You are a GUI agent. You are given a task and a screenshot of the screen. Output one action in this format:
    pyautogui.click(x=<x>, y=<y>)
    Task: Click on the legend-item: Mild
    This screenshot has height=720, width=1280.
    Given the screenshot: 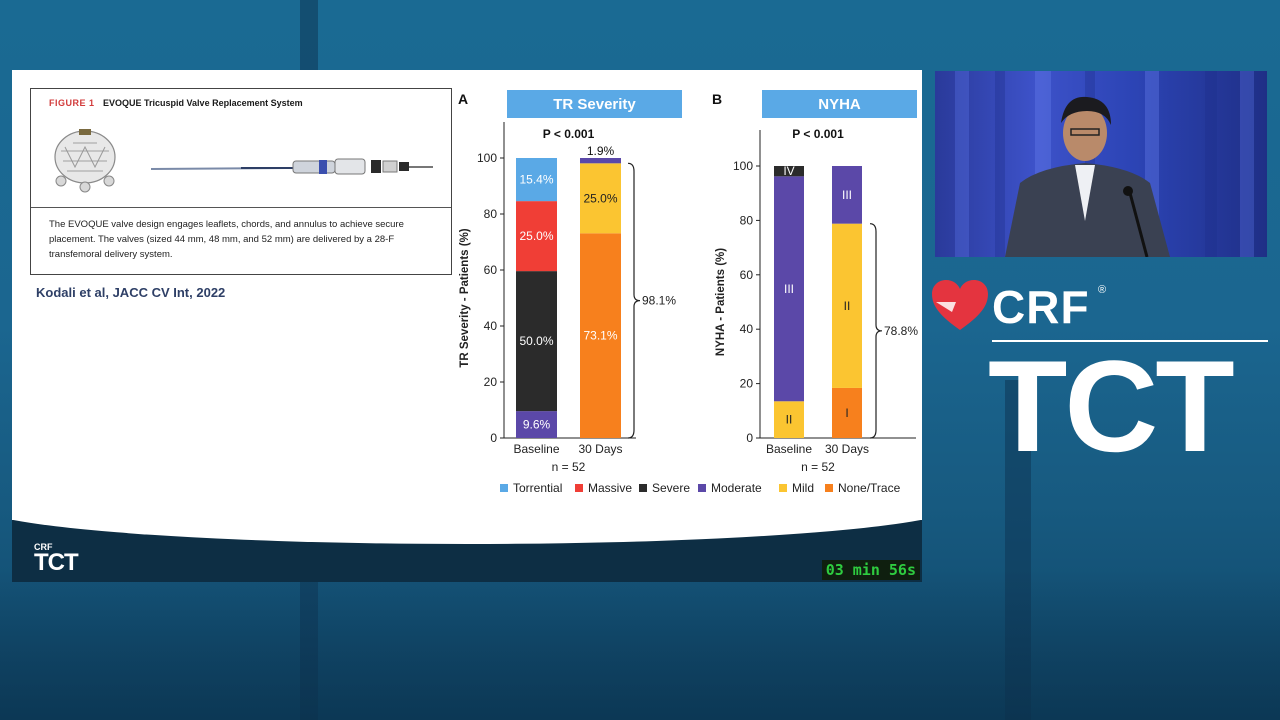 What is the action you would take?
    pyautogui.click(x=803, y=488)
    